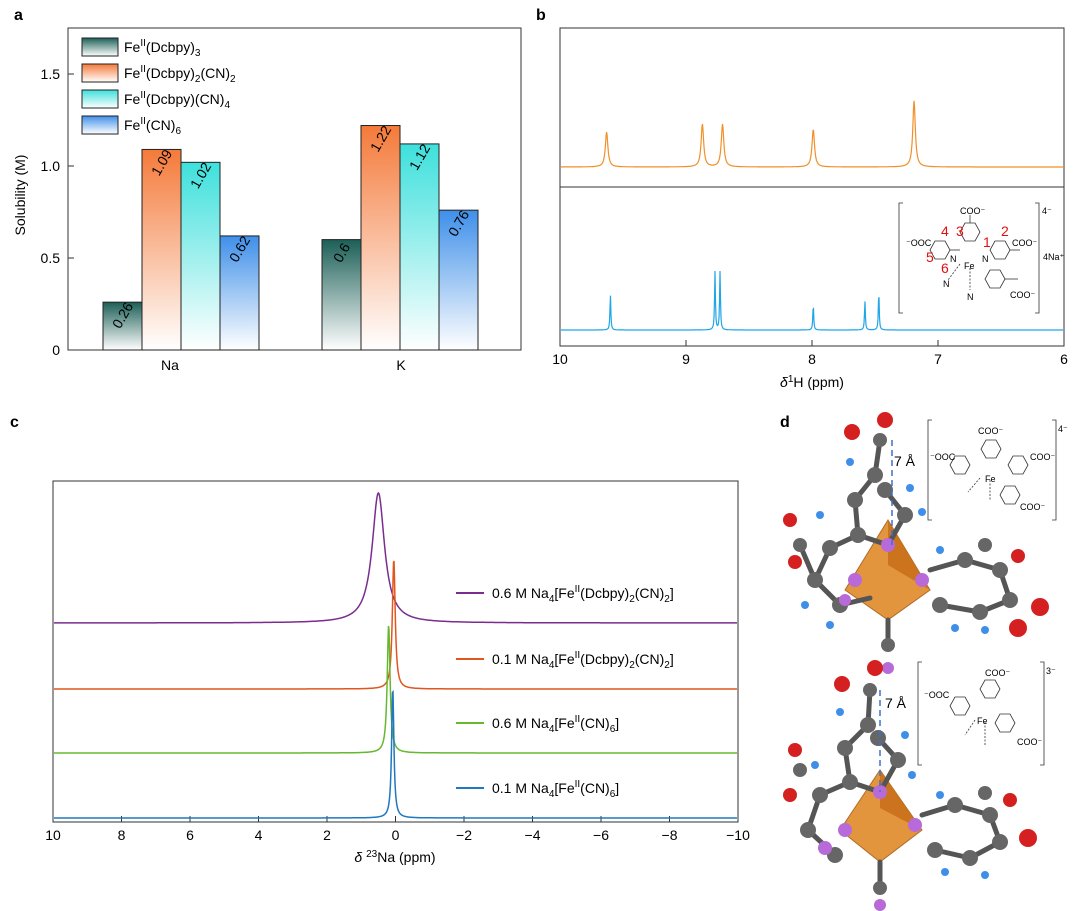  Describe the element at coordinates (401, 365) in the screenshot. I see `category-label-k: K` at that location.